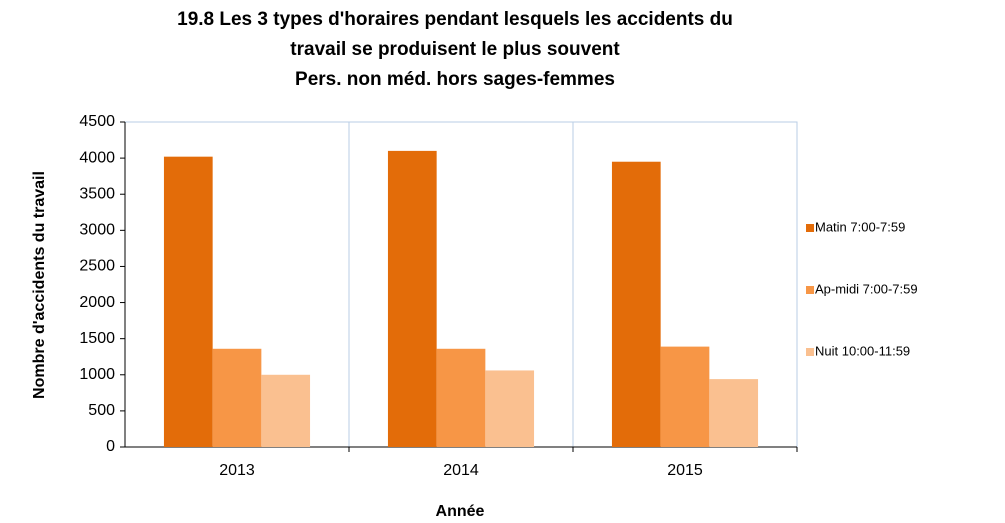  What do you see at coordinates (461, 470) in the screenshot?
I see `x-tick-label: 2014` at bounding box center [461, 470].